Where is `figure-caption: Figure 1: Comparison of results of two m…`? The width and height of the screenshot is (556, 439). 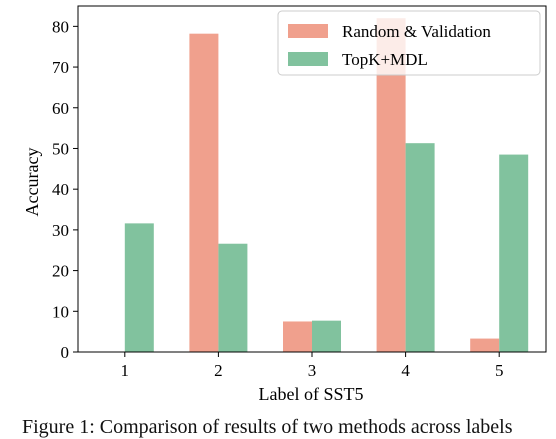 figure-caption: Figure 1: Comparison of results of two m… is located at coordinates (267, 427).